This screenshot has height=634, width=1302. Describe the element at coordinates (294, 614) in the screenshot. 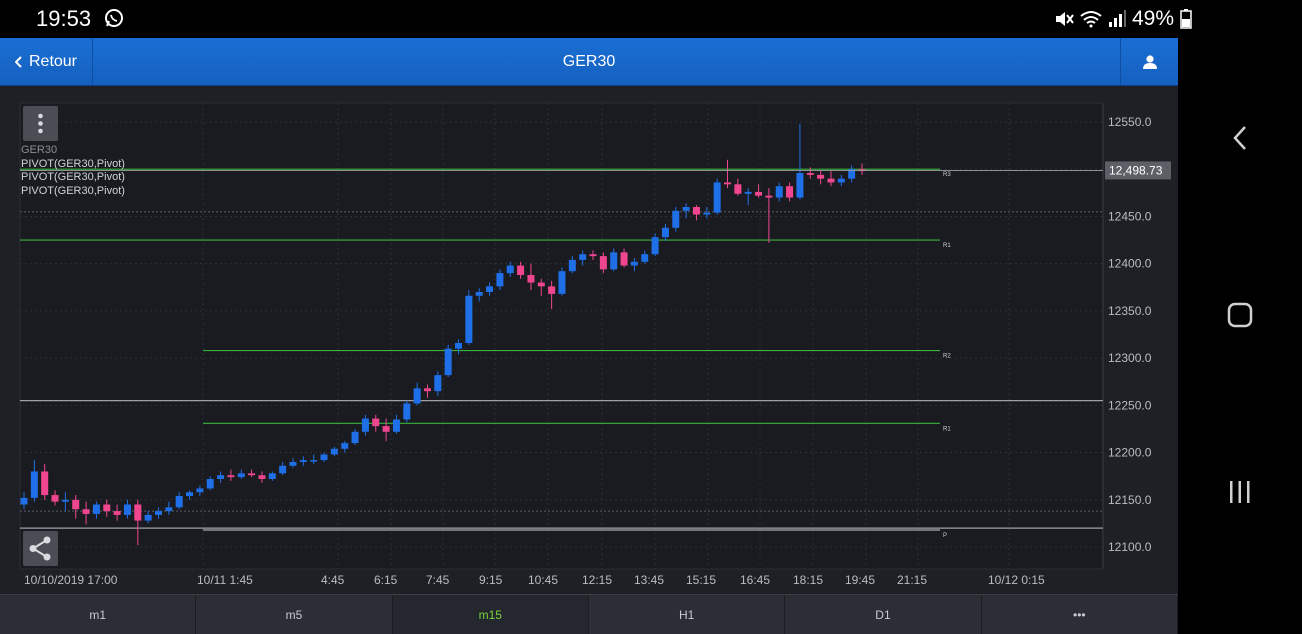

I see `tab-m5: m5` at that location.